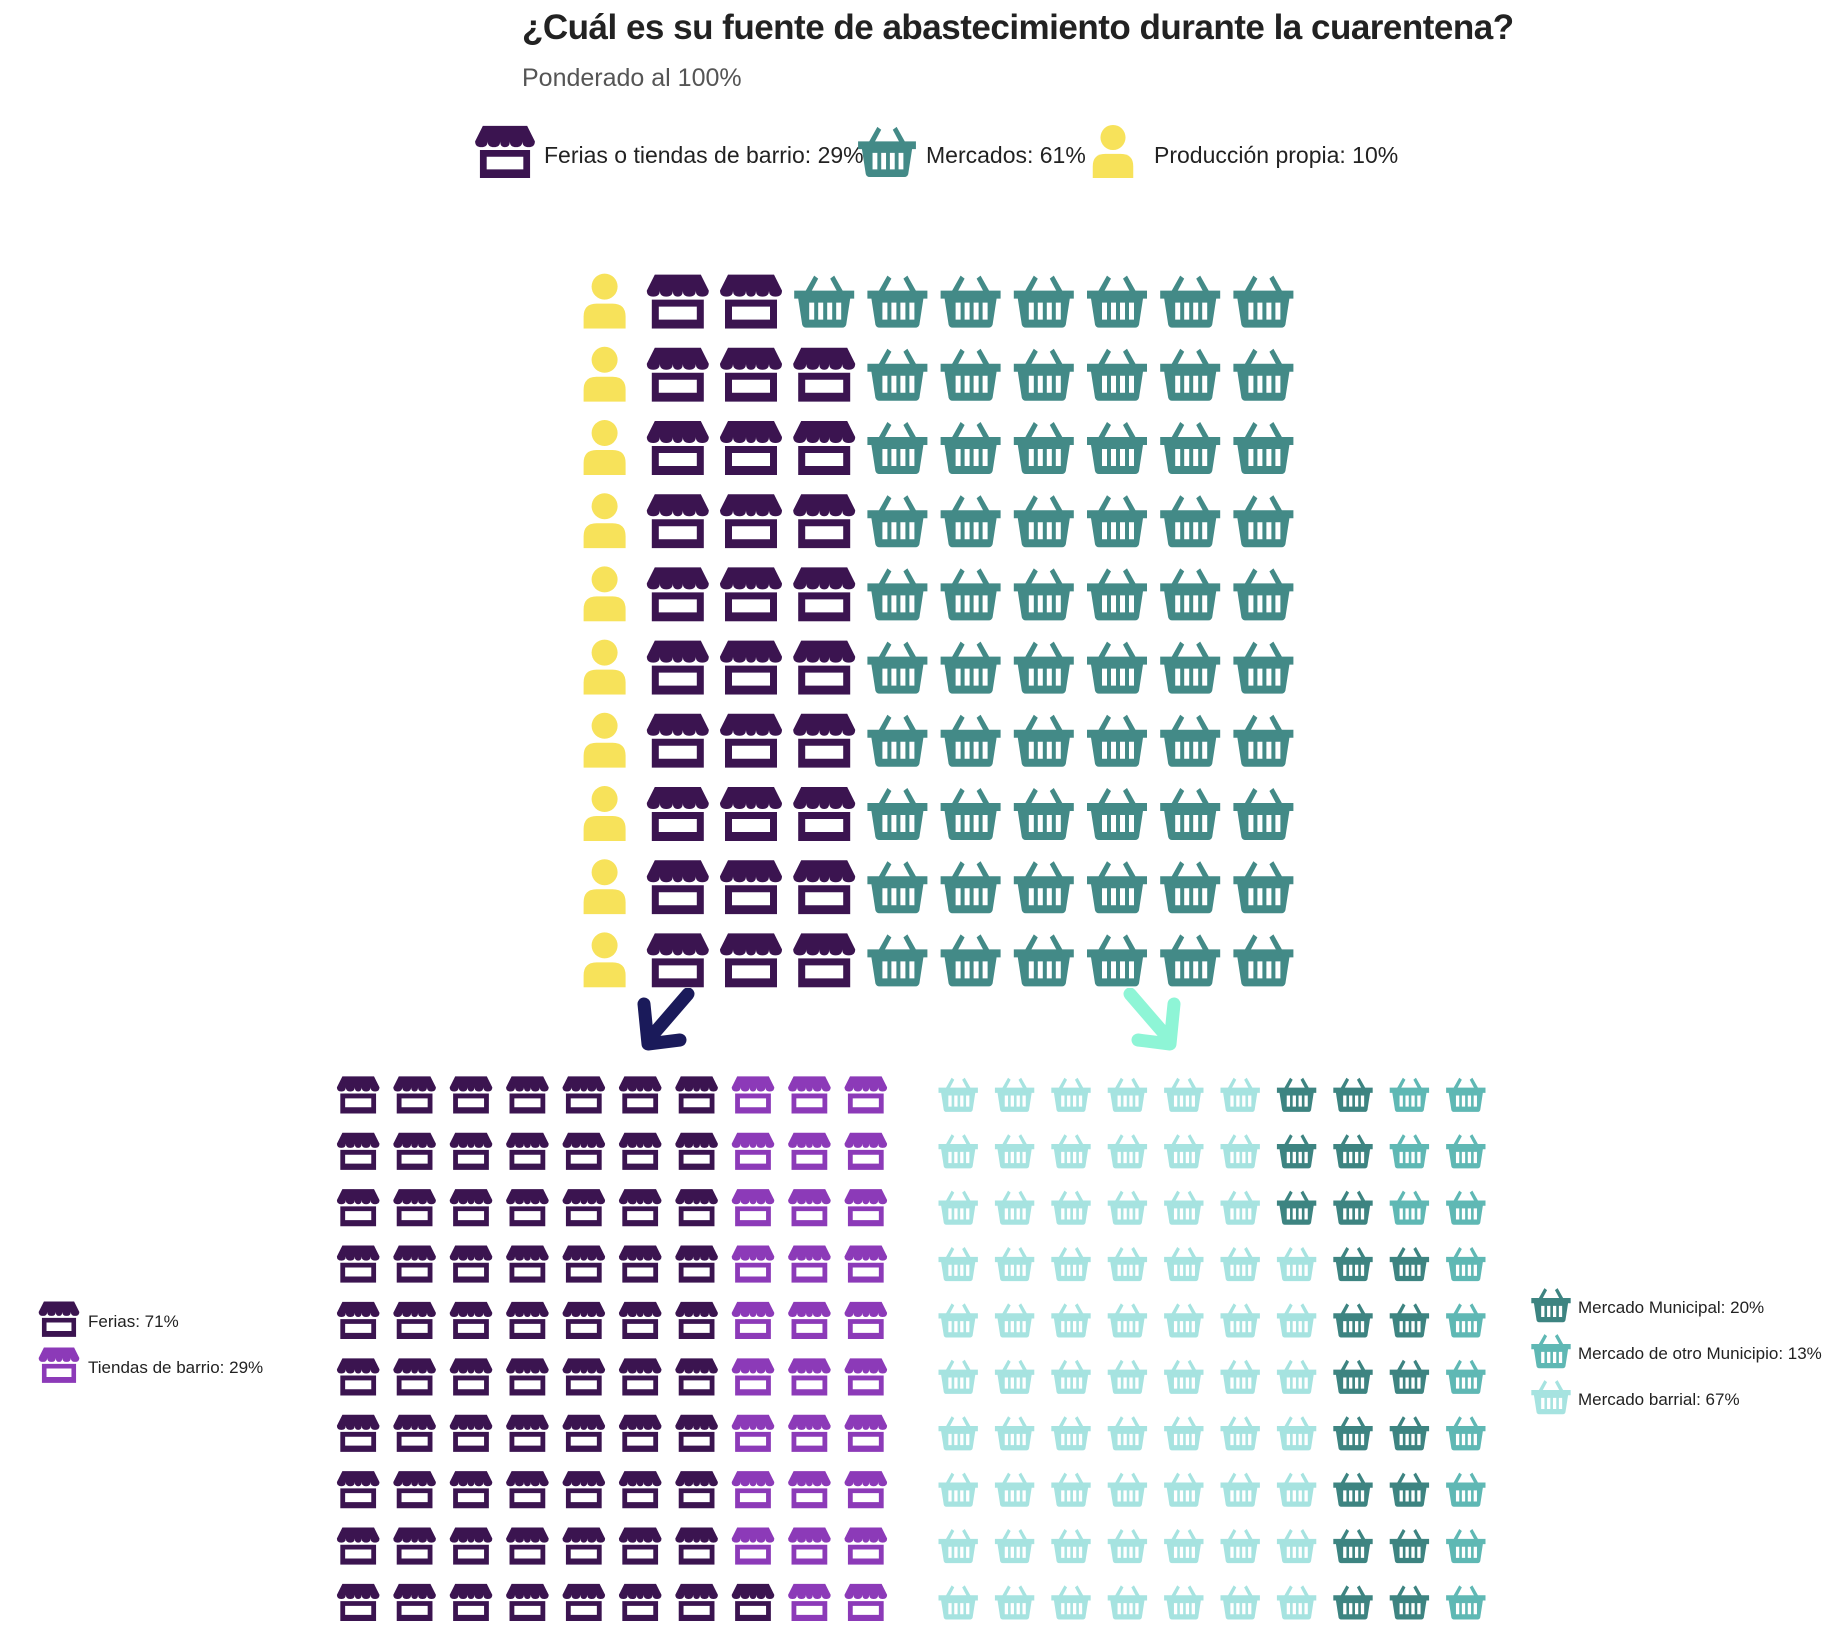  Describe the element at coordinates (1700, 1353) in the screenshot. I see `legend-label: Mercado de otro Municipio: 13%` at that location.